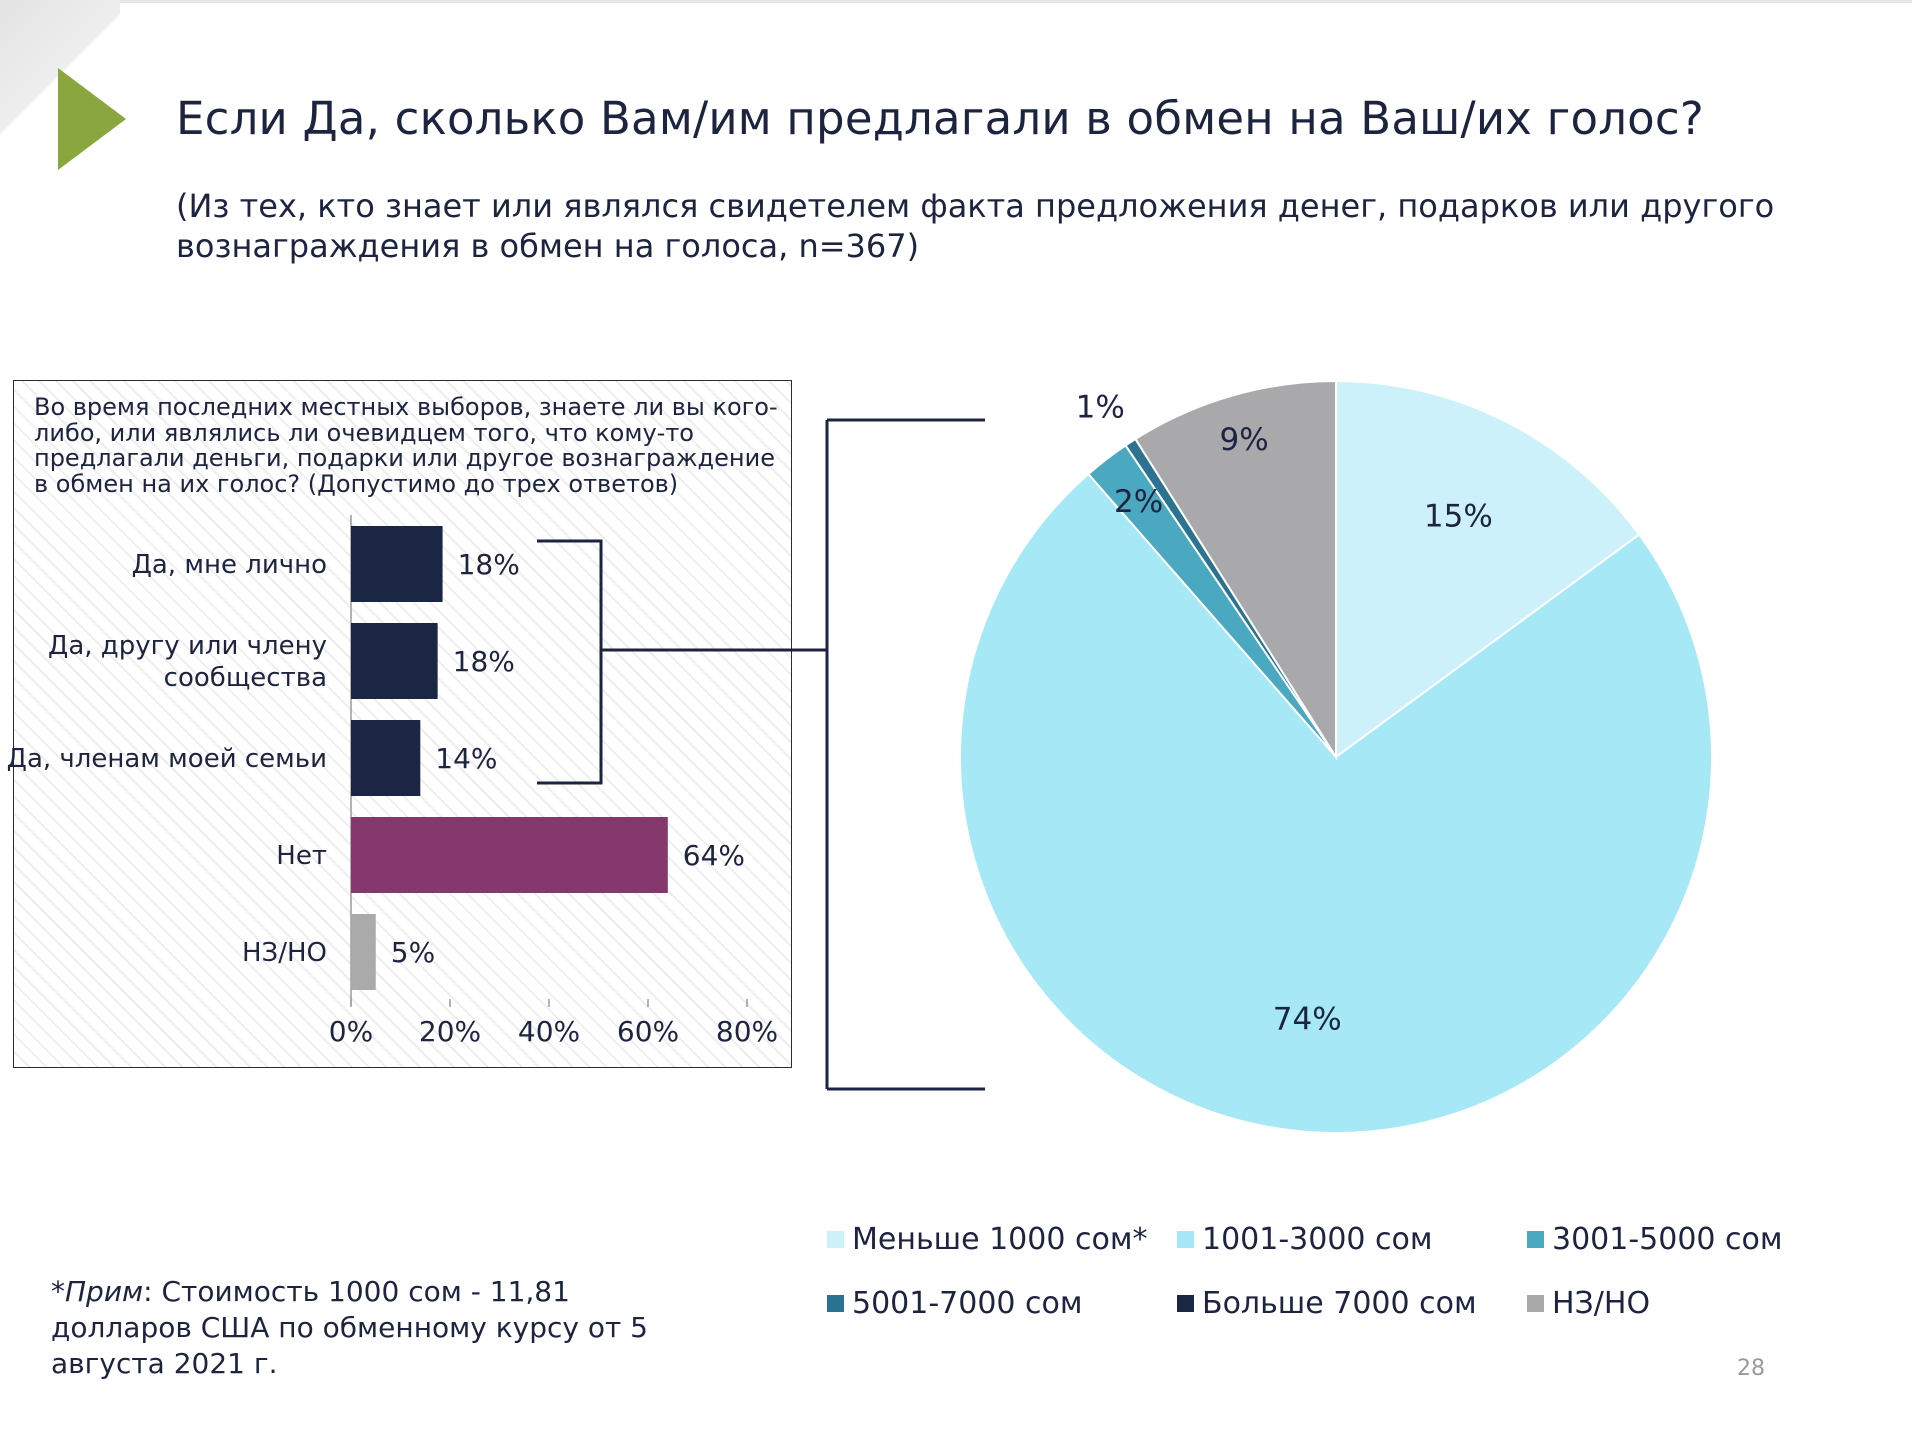 This screenshot has height=1436, width=1912. What do you see at coordinates (167, 759) in the screenshot?
I see `category-label: Да, членам моей семьи` at bounding box center [167, 759].